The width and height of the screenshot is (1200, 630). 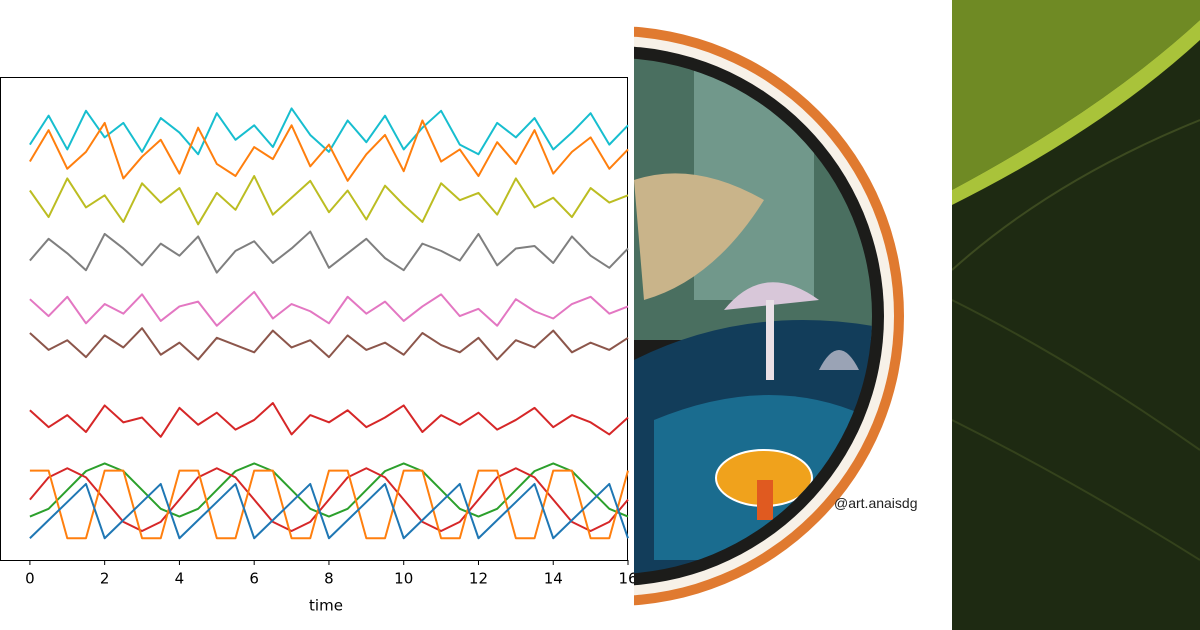 What do you see at coordinates (478, 579) in the screenshot?
I see `x-tick-label: 12` at bounding box center [478, 579].